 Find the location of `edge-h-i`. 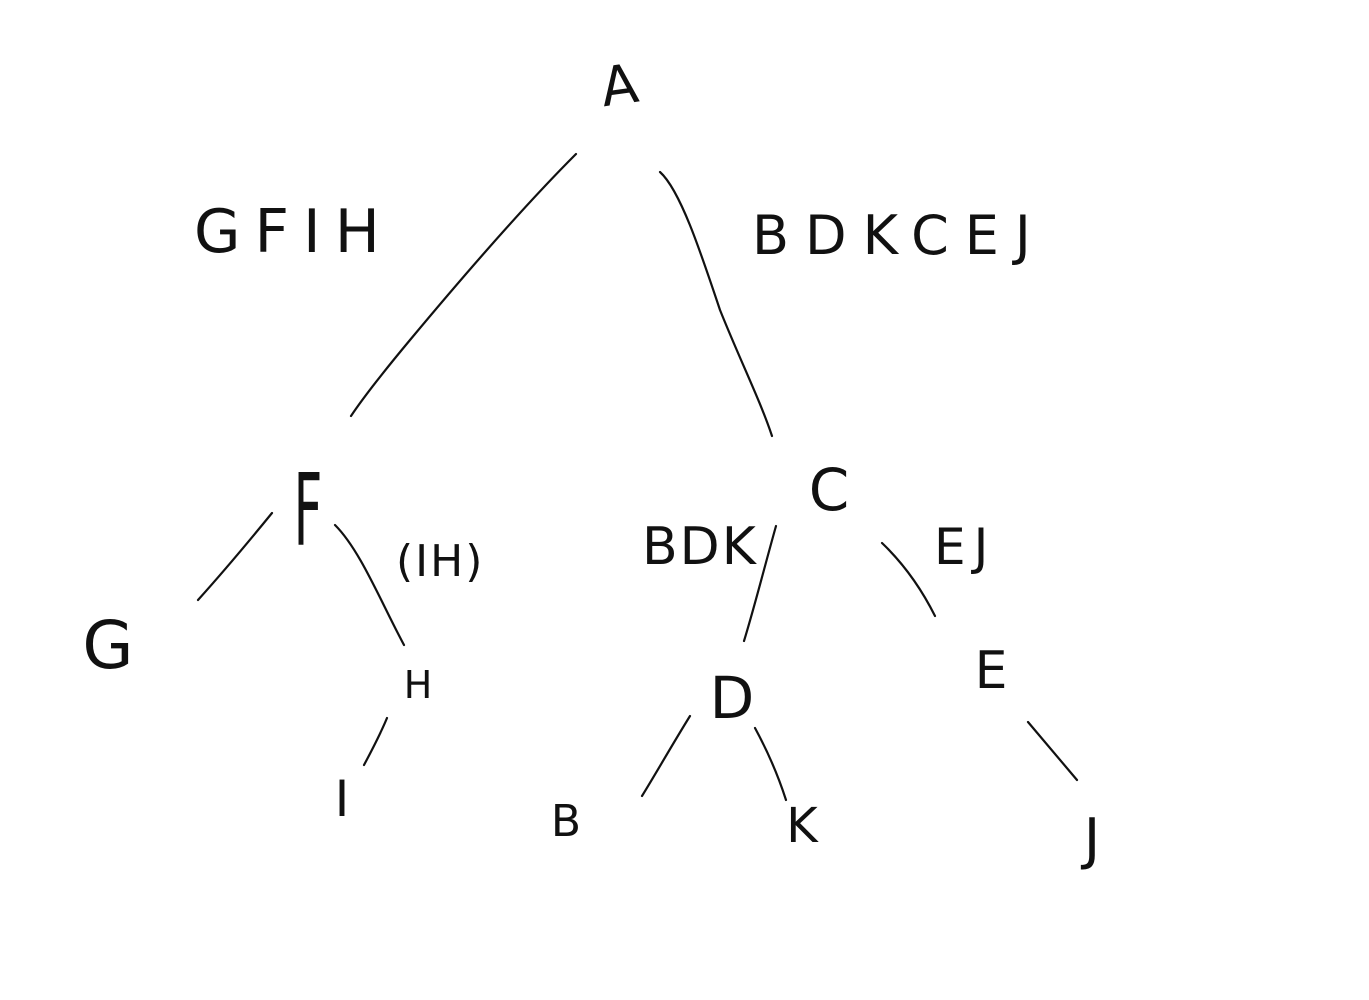

edge-h-i is located at coordinates (375, 741).